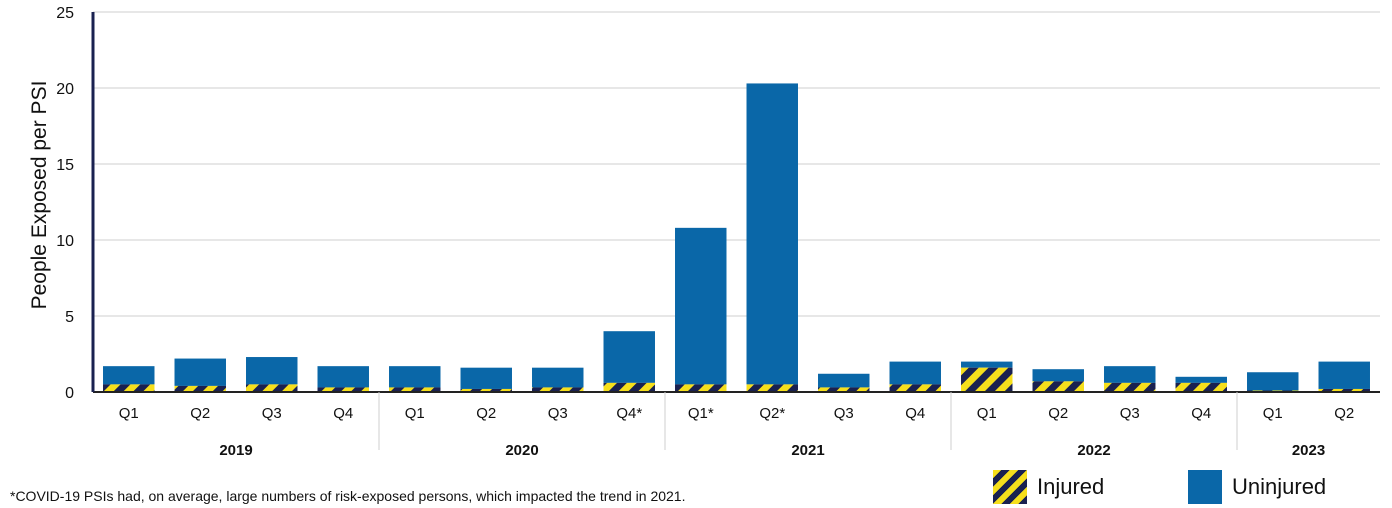 The image size is (1392, 508). I want to click on legend-label-injured: Injured, so click(1071, 486).